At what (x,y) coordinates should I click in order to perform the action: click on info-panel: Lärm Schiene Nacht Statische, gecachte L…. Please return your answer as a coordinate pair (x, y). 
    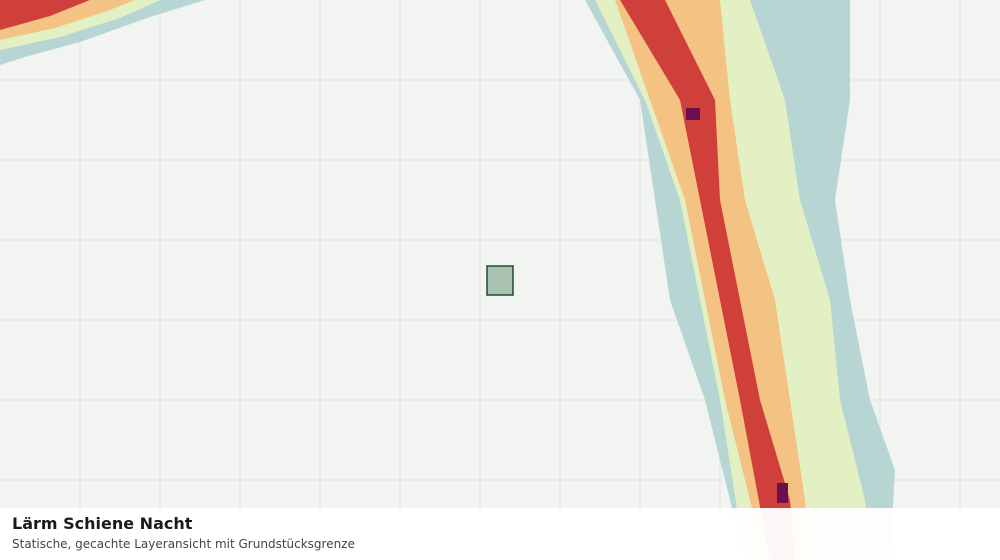
    Looking at the image, I should click on (500, 534).